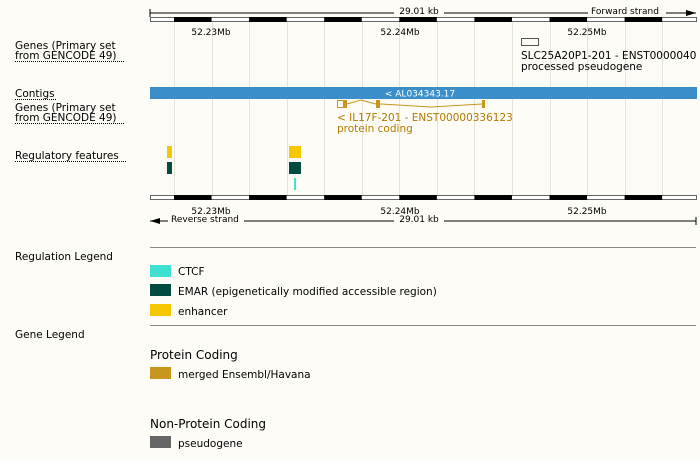 Image resolution: width=700 pixels, height=461 pixels. What do you see at coordinates (64, 257) in the screenshot?
I see `legend-title: Regulation Legend` at bounding box center [64, 257].